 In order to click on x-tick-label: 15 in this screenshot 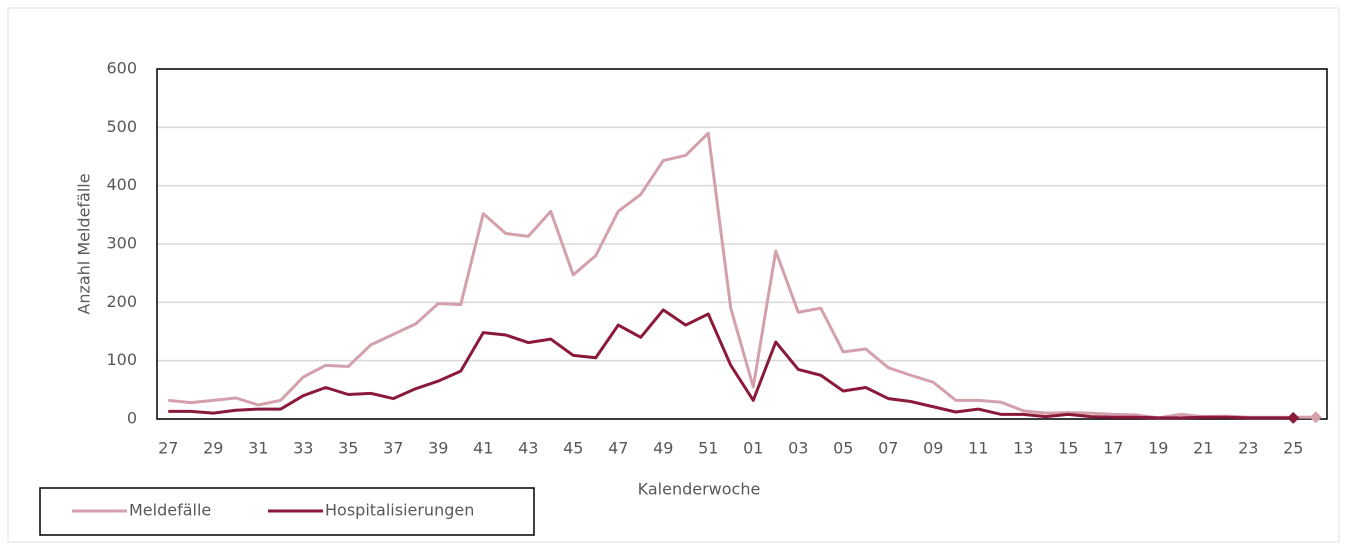, I will do `click(1068, 448)`.